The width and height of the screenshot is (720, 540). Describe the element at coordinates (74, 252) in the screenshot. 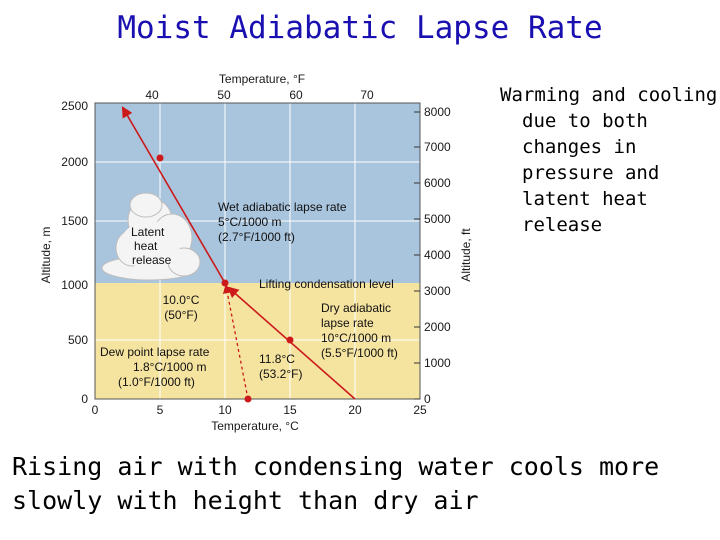

I see `left-axis: 0 500 1000 1500 2000 2500` at that location.